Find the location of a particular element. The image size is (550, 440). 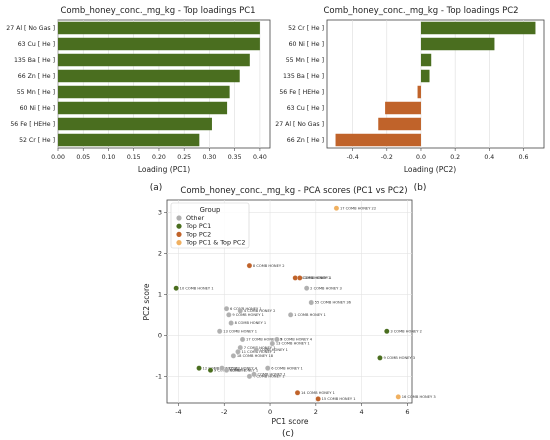

y-tick-label: 60 Ni [ He ] is located at coordinates (306, 44).